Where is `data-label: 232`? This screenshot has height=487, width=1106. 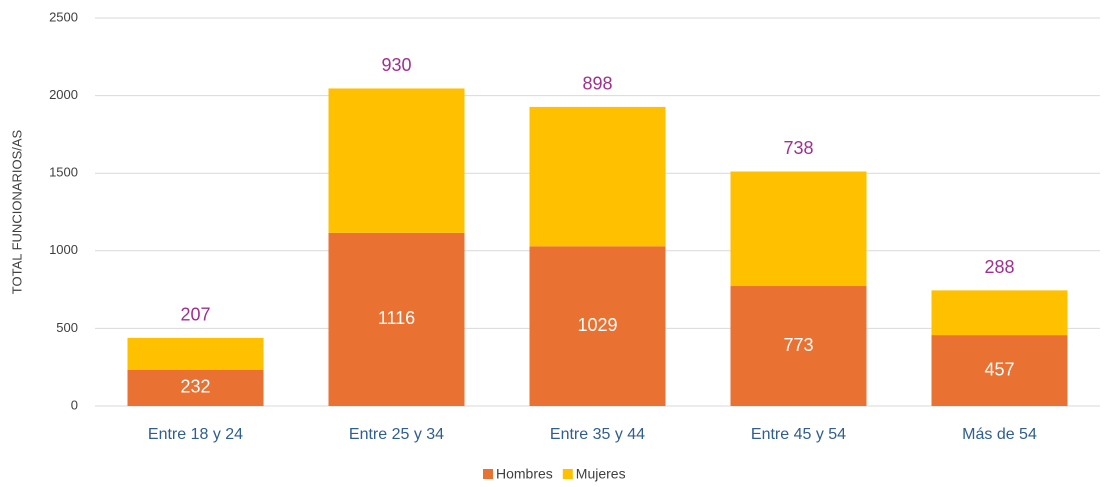 data-label: 232 is located at coordinates (195, 387).